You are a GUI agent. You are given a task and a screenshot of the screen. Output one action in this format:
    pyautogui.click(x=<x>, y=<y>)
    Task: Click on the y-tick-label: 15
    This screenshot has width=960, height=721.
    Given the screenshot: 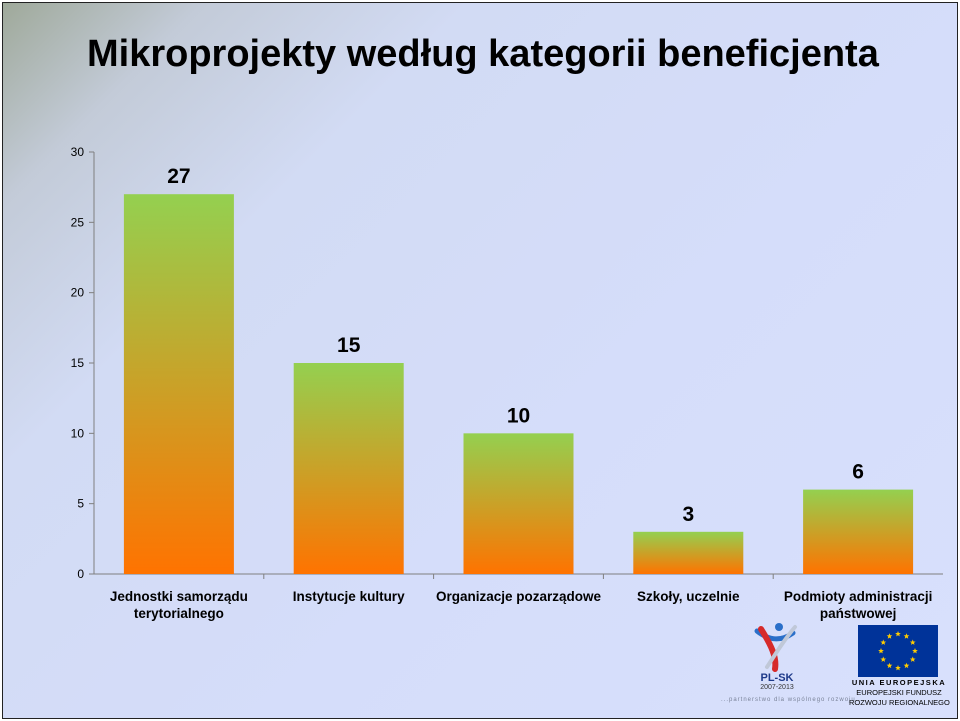 What is the action you would take?
    pyautogui.click(x=78, y=363)
    